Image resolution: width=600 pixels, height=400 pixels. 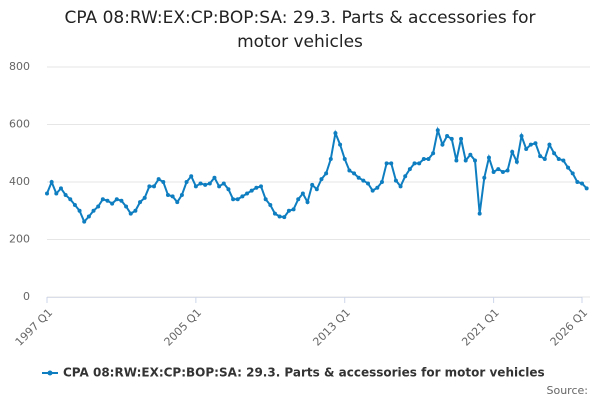 I want to click on x-tick-label: 2013 Q1, so click(x=331, y=327).